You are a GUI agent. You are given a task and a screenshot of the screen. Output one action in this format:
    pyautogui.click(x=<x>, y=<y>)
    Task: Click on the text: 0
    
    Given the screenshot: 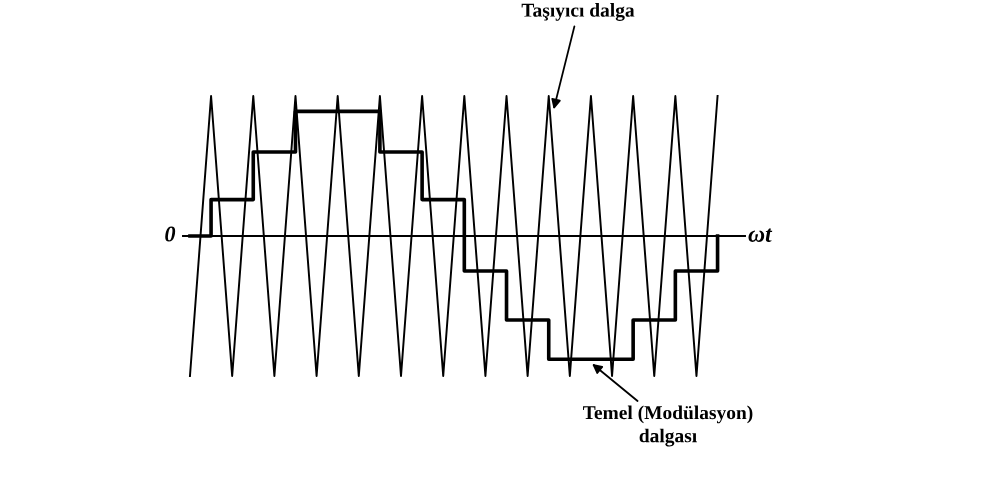 What is the action you would take?
    pyautogui.click(x=170, y=234)
    